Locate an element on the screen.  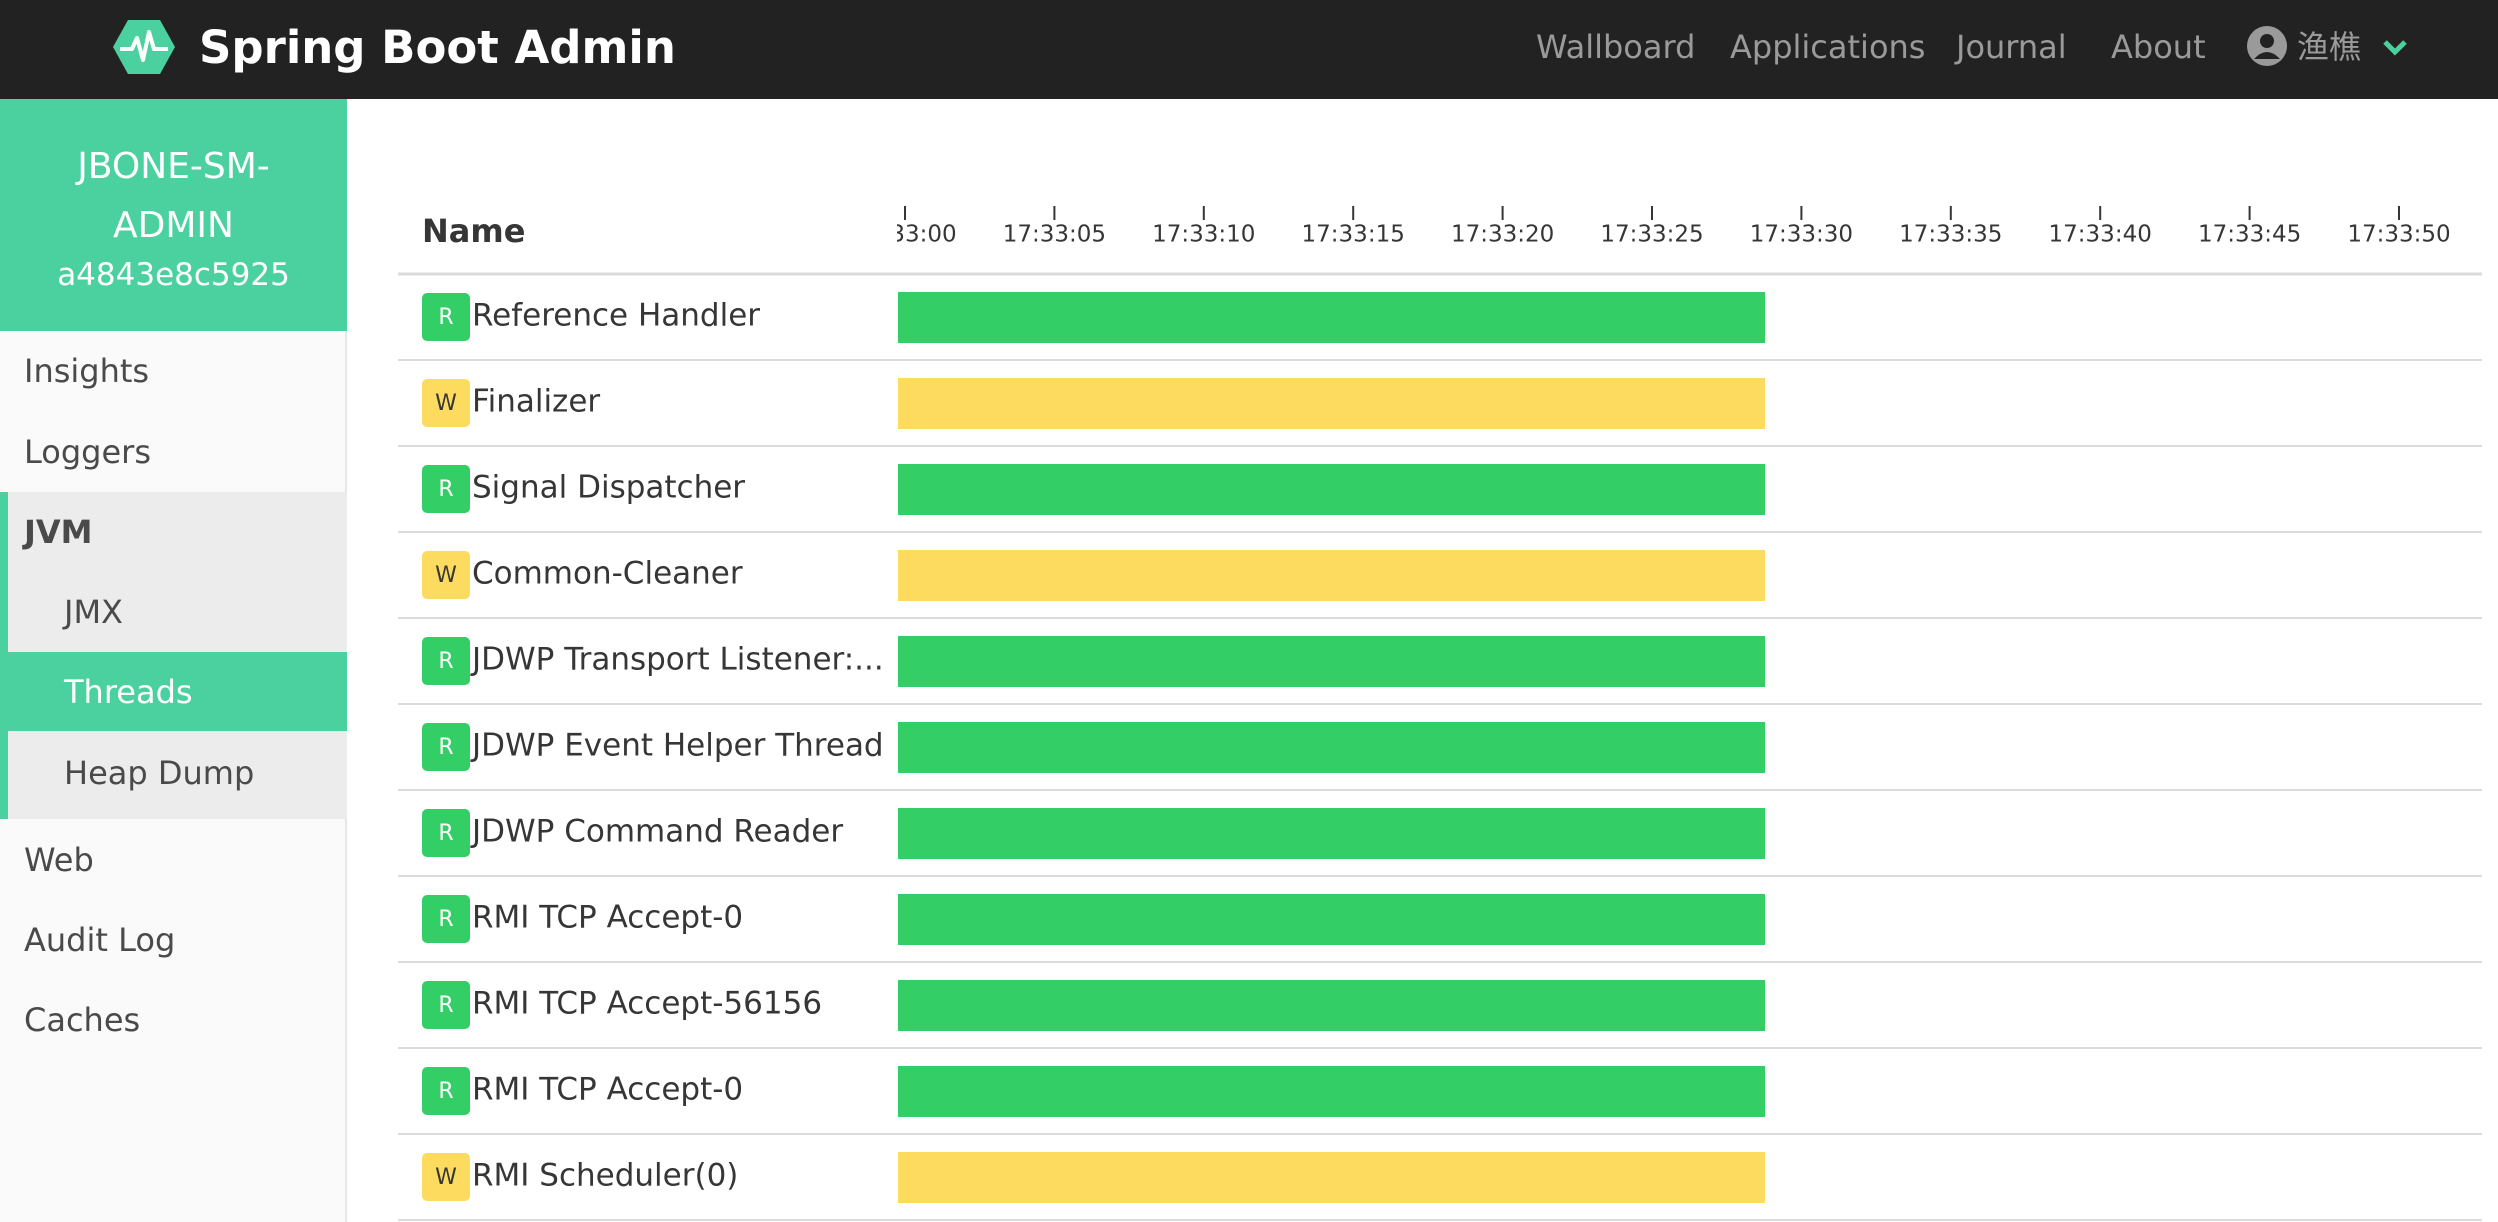
thread-name: RMI Scheduler(0) is located at coordinates (605, 1176).